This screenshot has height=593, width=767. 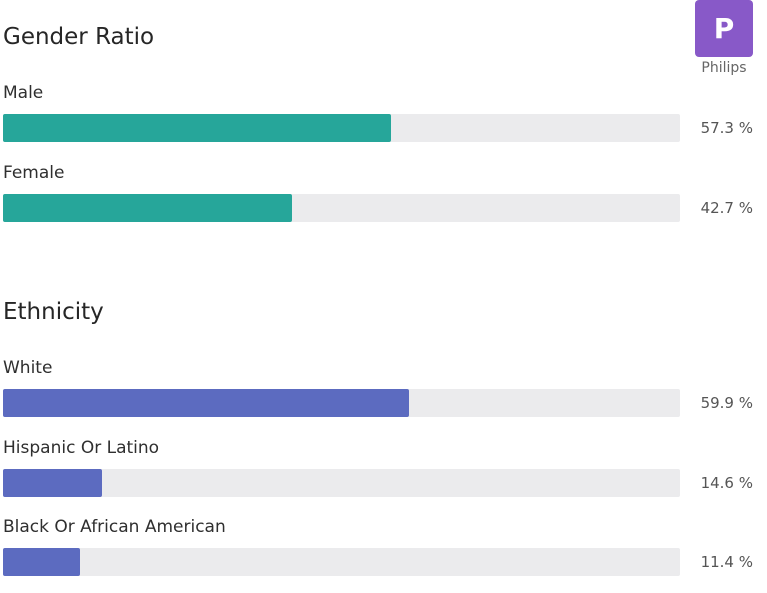 What do you see at coordinates (341, 562) in the screenshot?
I see `bar-track-black` at bounding box center [341, 562].